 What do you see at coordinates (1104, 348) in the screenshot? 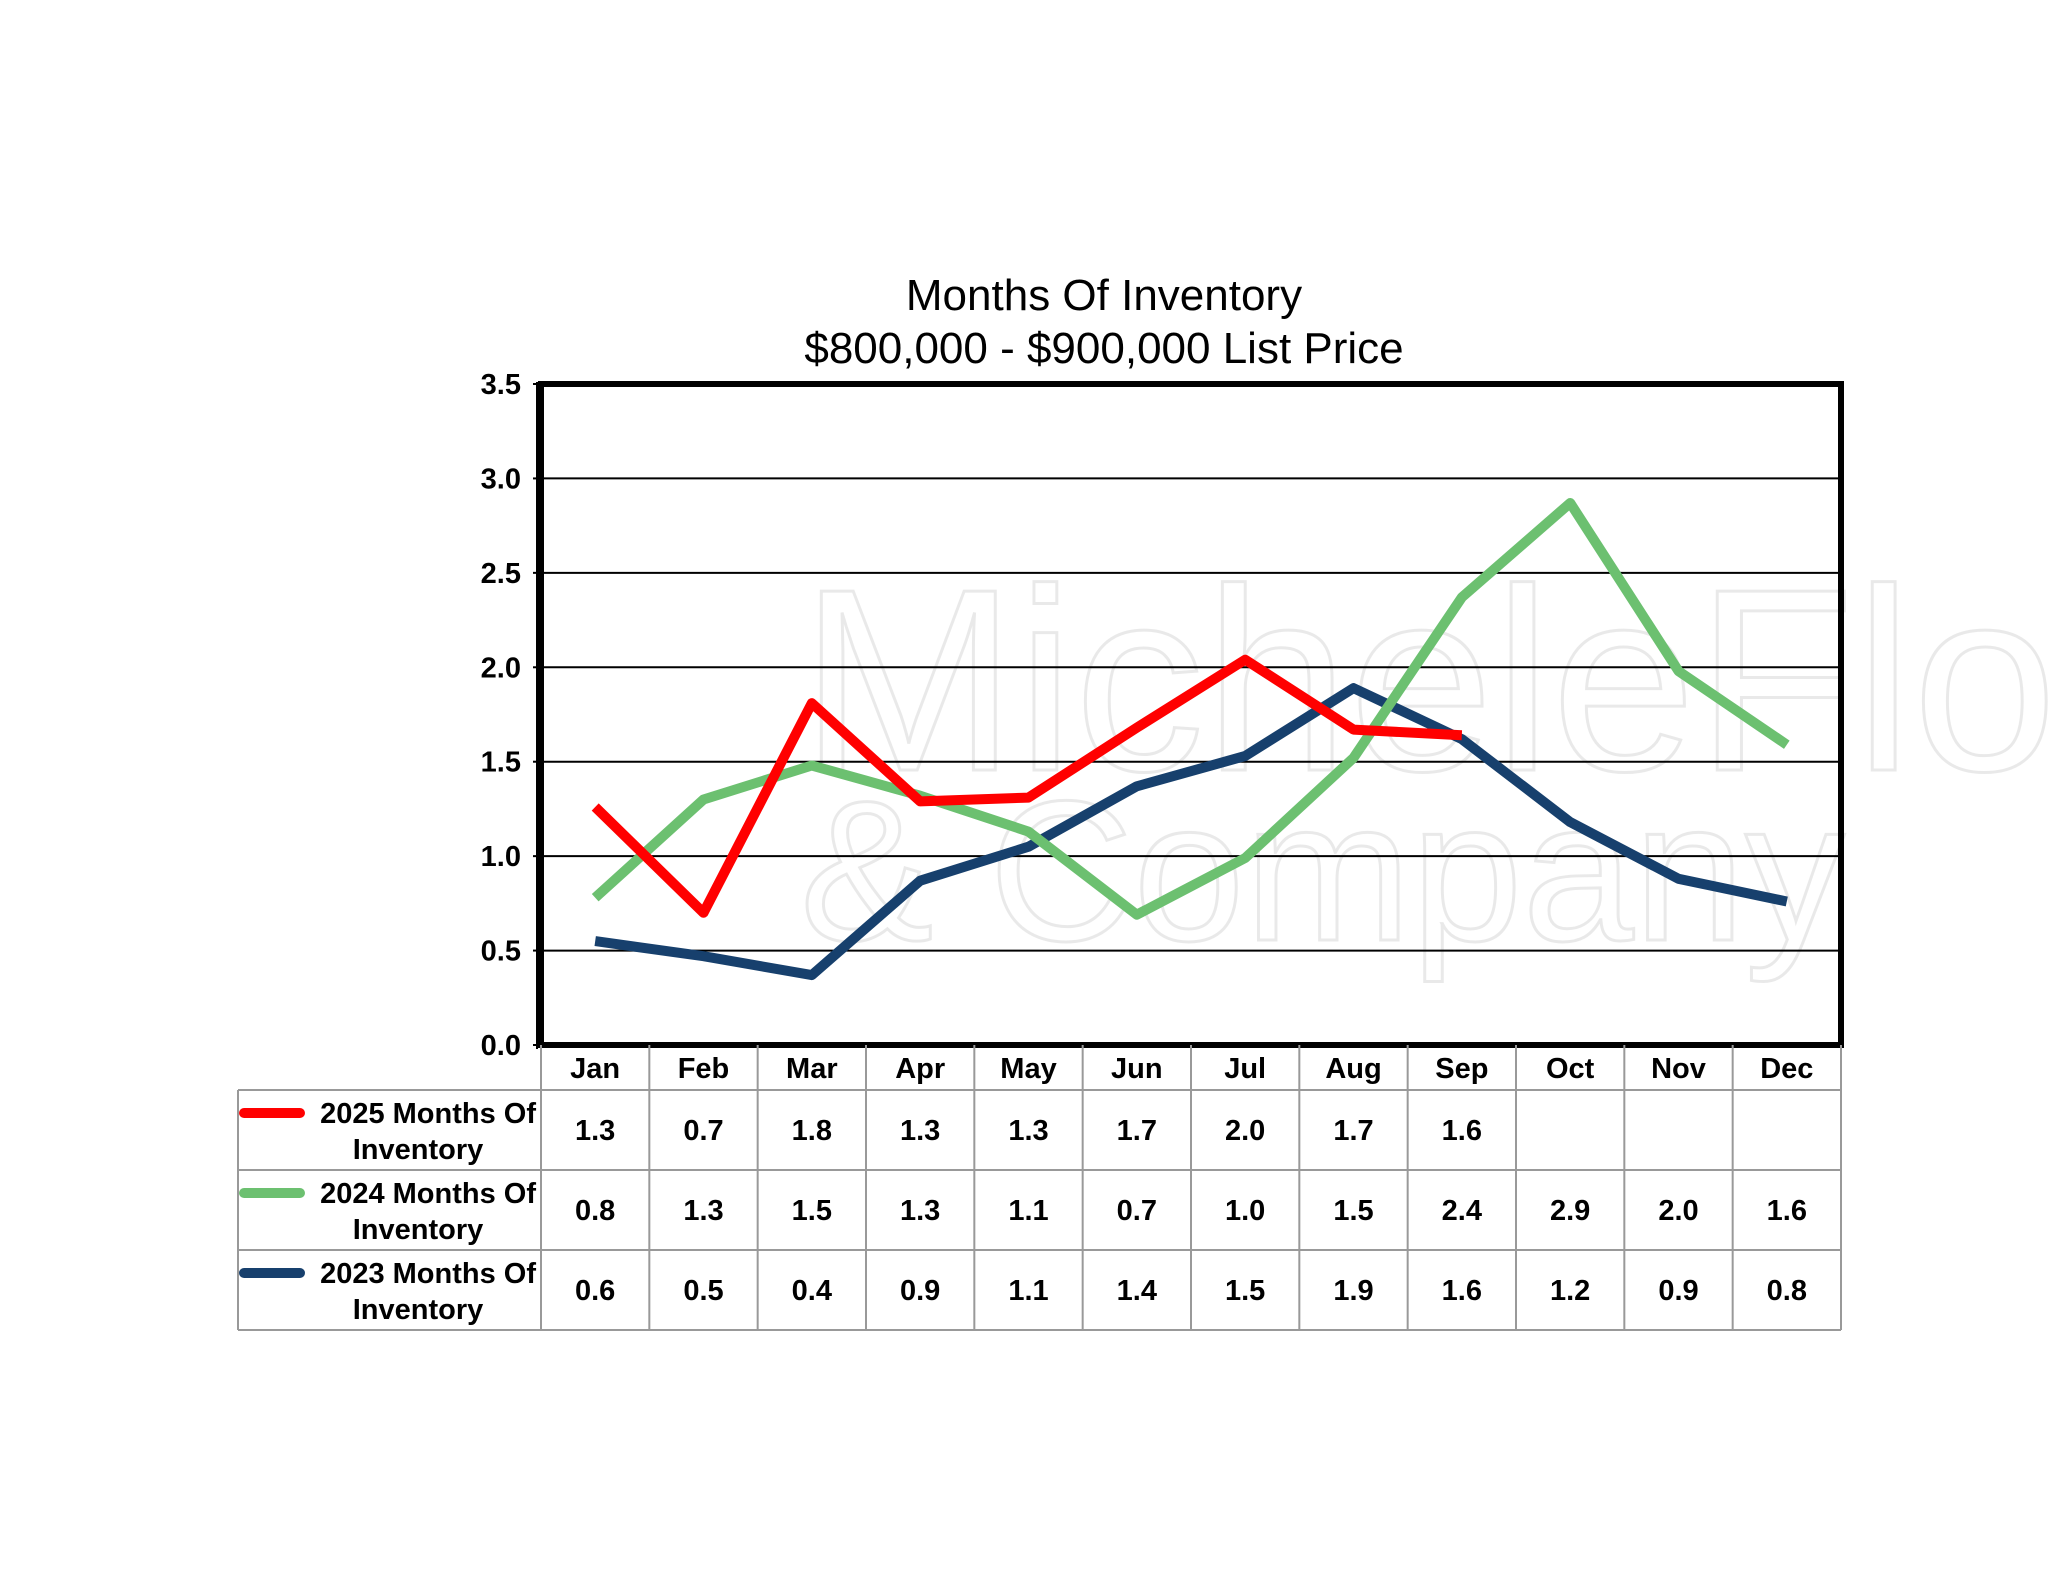
I see `chart-subtitle: $800,000 - $900,000 List Price` at bounding box center [1104, 348].